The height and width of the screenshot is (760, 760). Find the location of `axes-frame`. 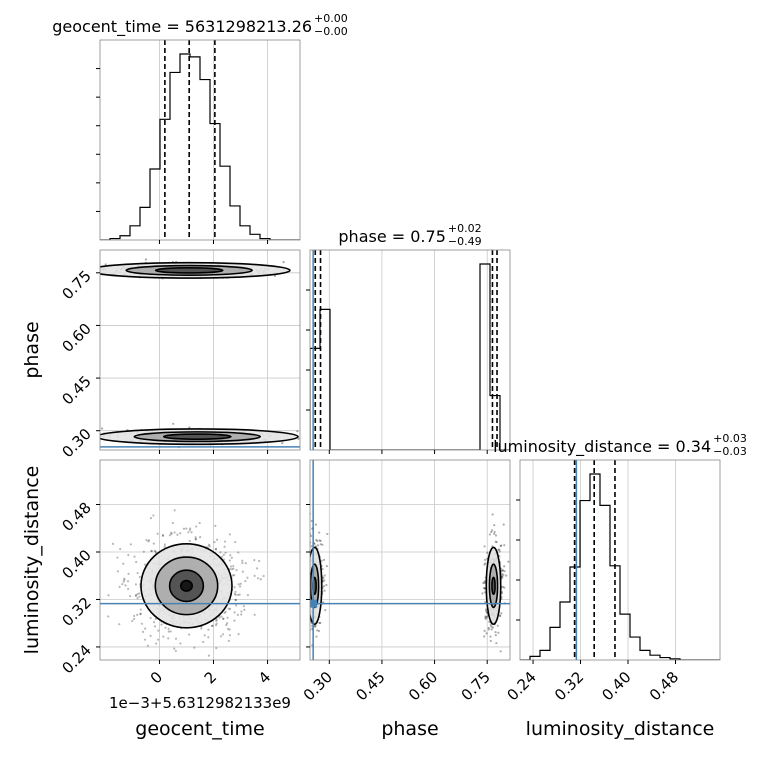

axes-frame is located at coordinates (200, 350).